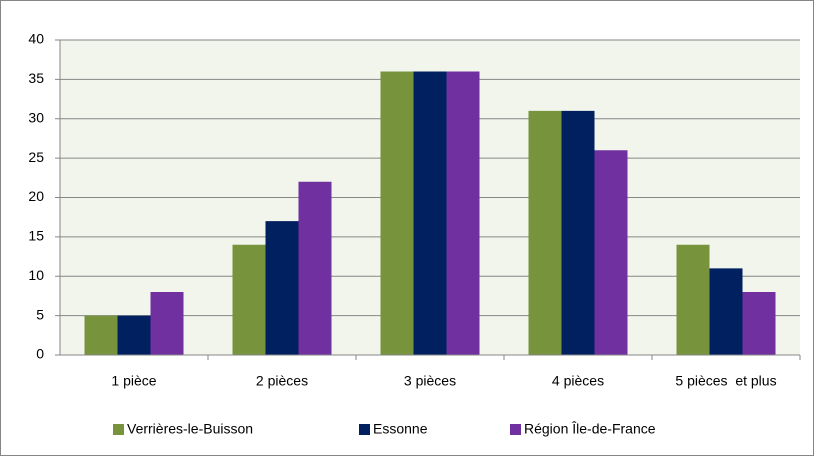 This screenshot has height=462, width=815. I want to click on y-tick-label: 35, so click(36, 78).